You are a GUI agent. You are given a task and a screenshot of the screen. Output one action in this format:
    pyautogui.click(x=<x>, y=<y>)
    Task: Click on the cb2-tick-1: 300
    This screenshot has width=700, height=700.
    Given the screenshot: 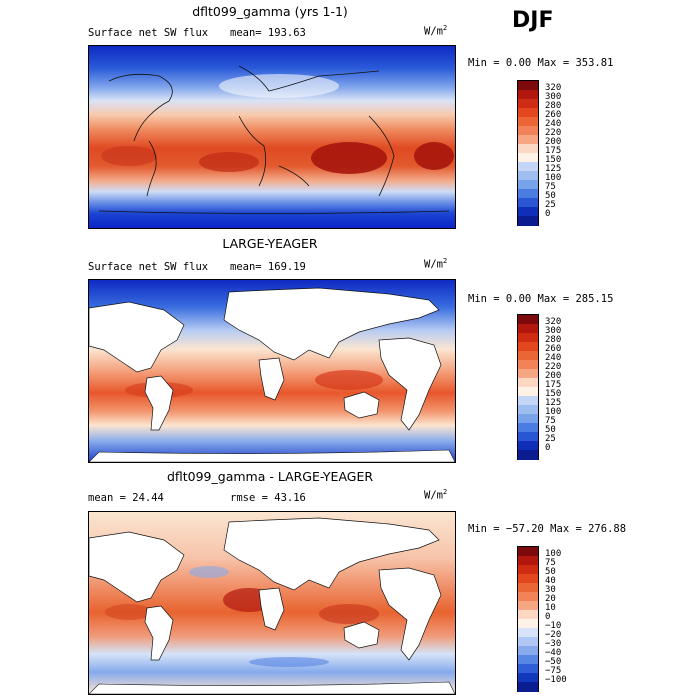 What is the action you would take?
    pyautogui.click(x=553, y=331)
    